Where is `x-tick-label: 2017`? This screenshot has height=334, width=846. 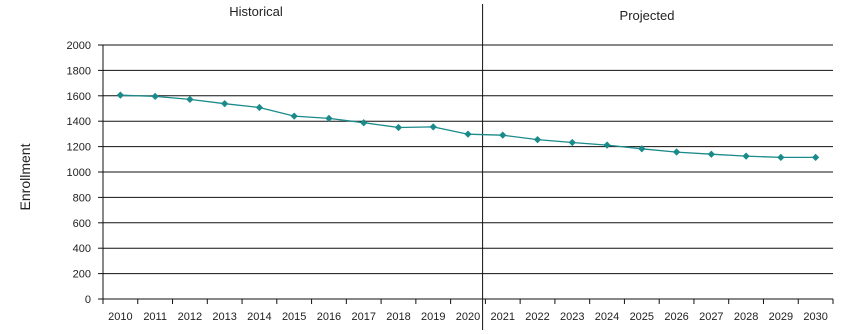
x-tick-label: 2017 is located at coordinates (363, 317).